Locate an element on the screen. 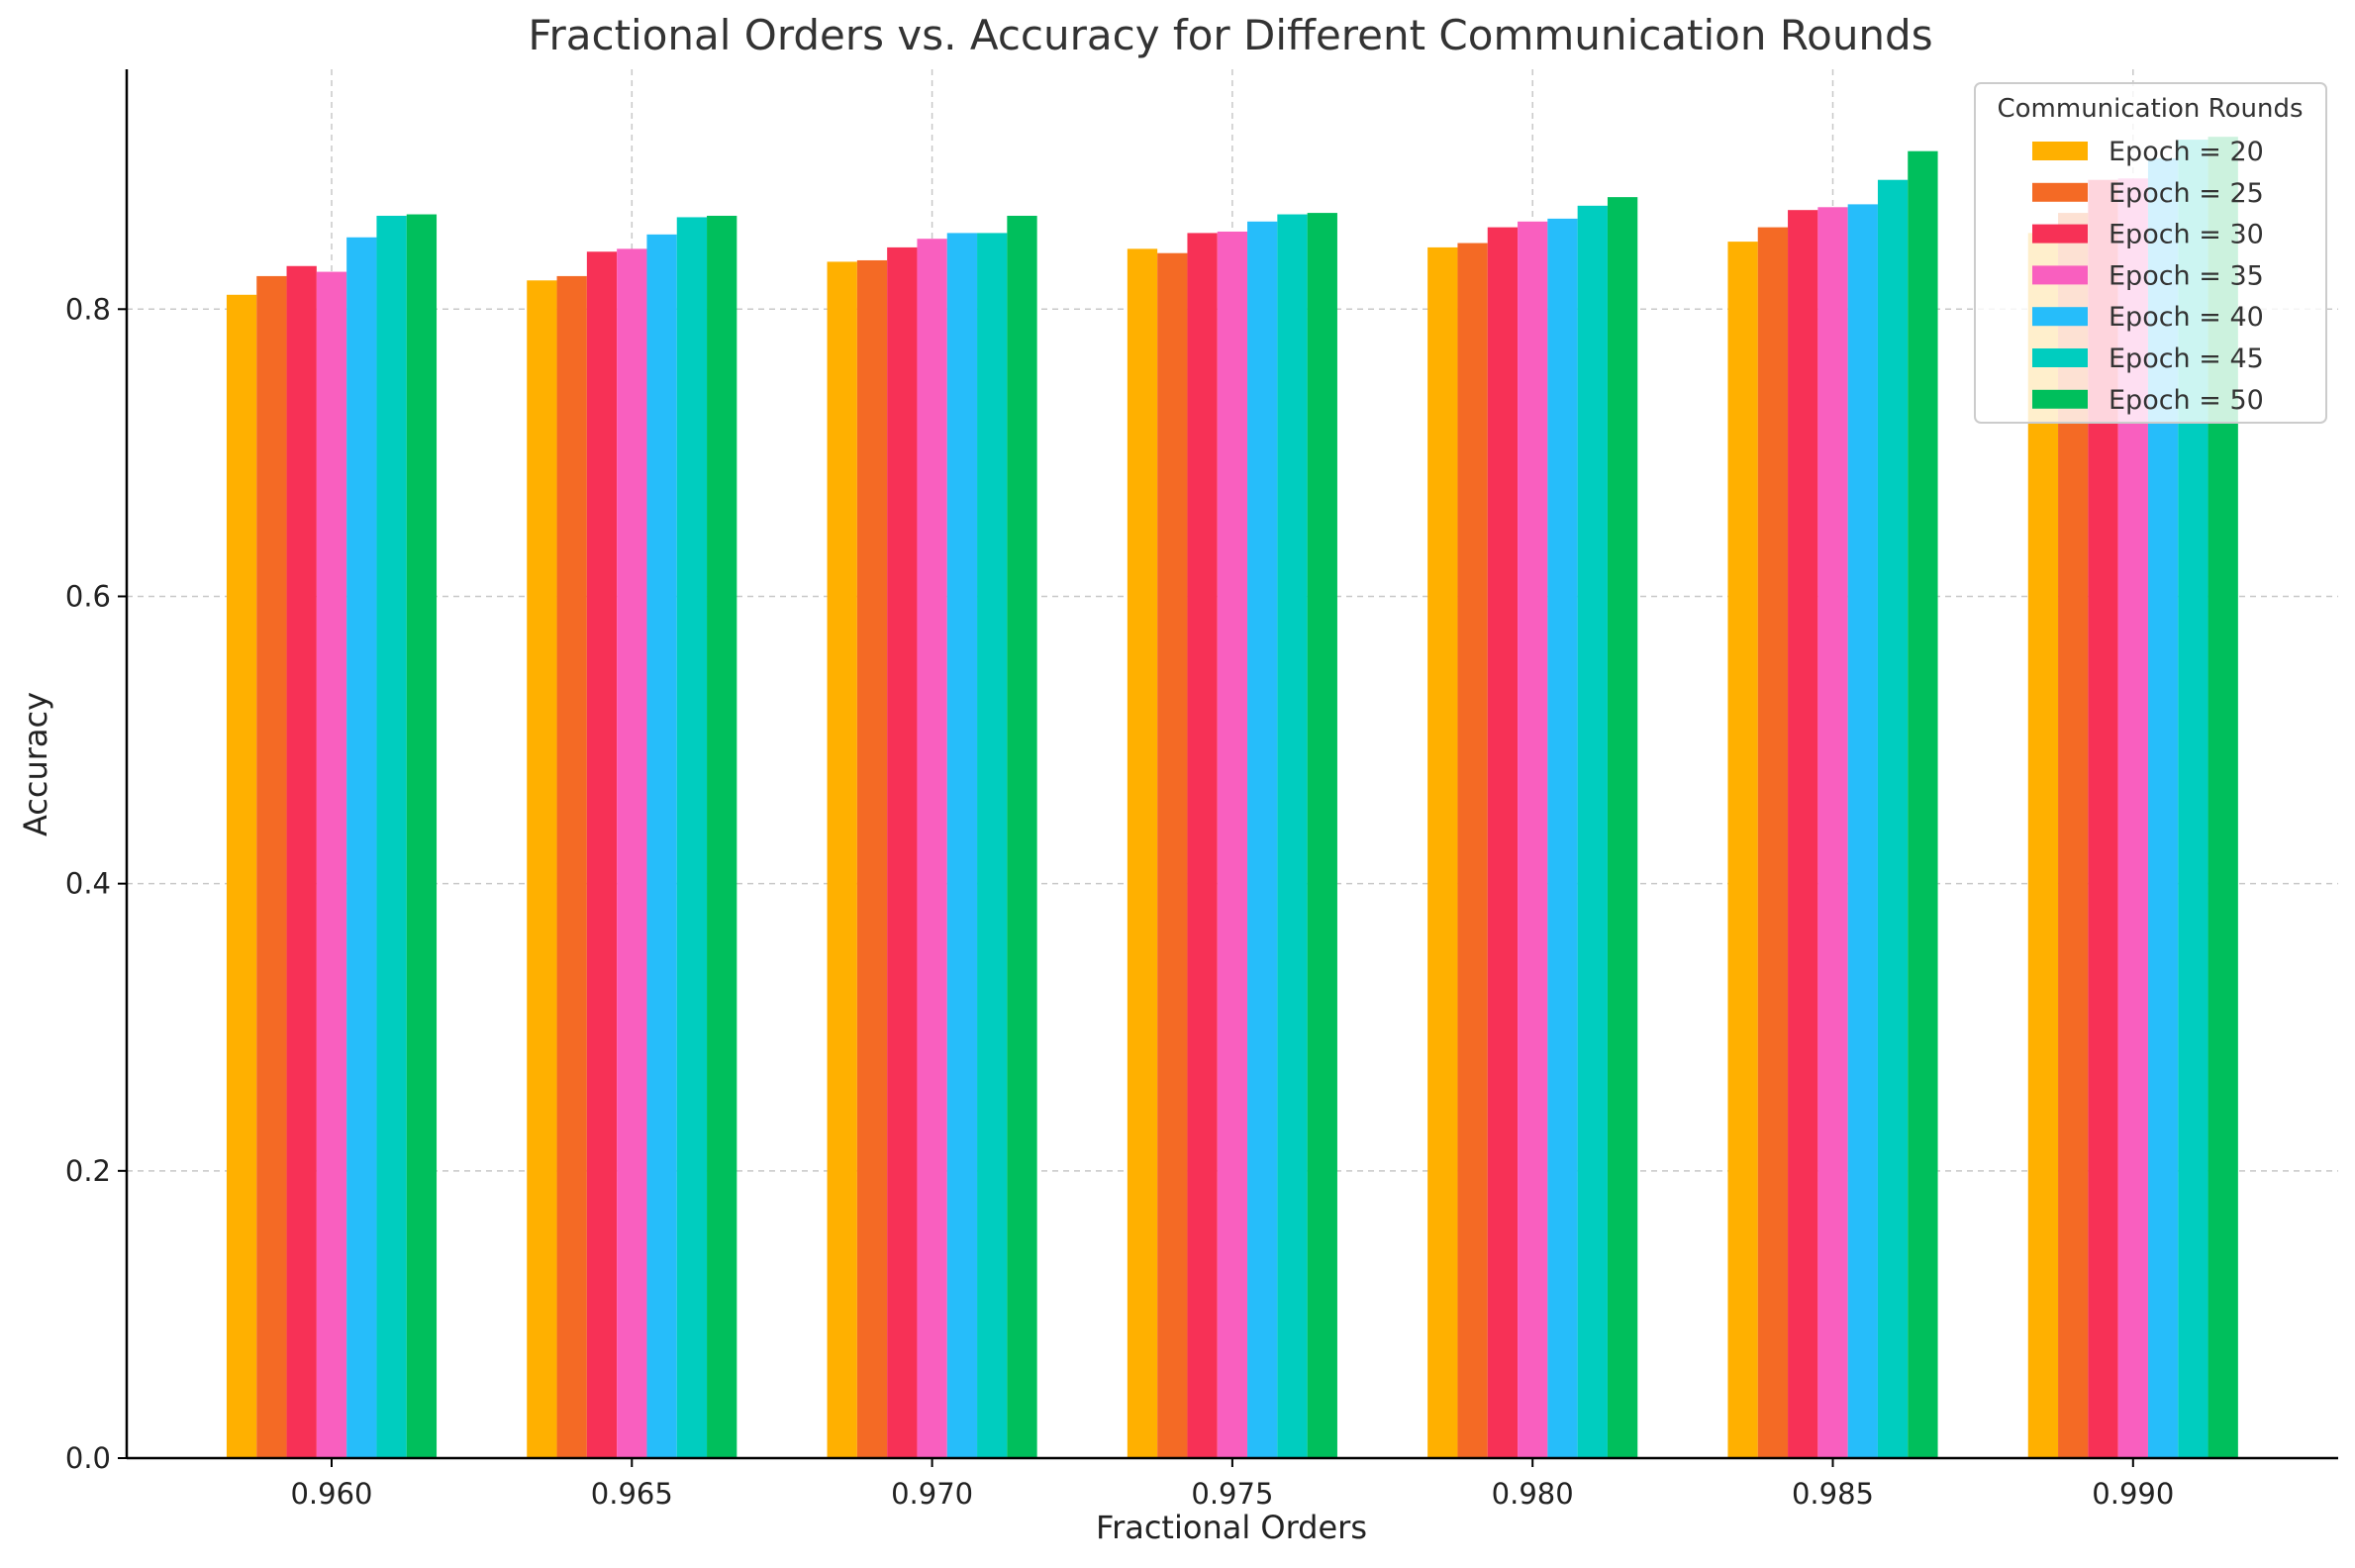 Image resolution: width=2355 pixels, height=1568 pixels. bar-epoch-25-0.975 is located at coordinates (1172, 855).